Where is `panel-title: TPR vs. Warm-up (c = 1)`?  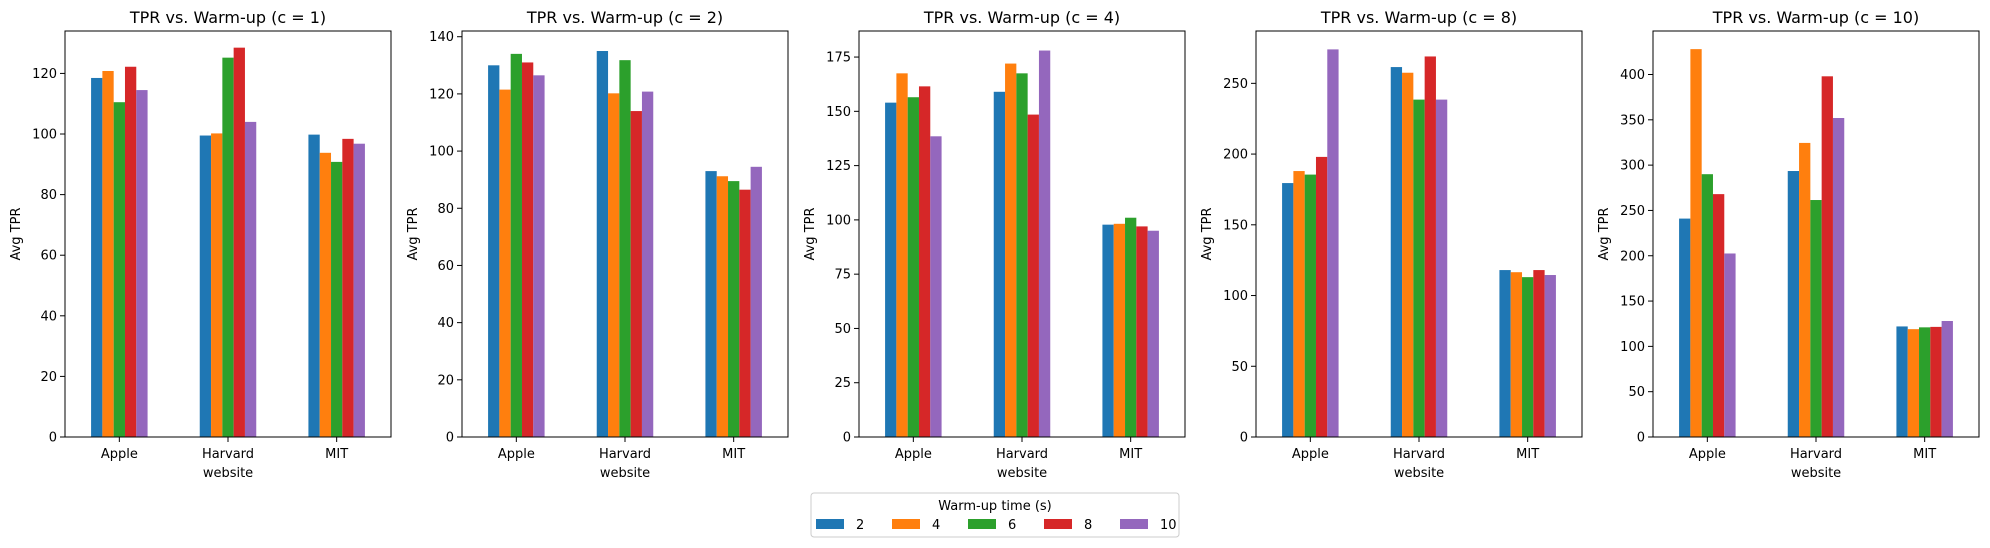
panel-title: TPR vs. Warm-up (c = 1) is located at coordinates (227, 17).